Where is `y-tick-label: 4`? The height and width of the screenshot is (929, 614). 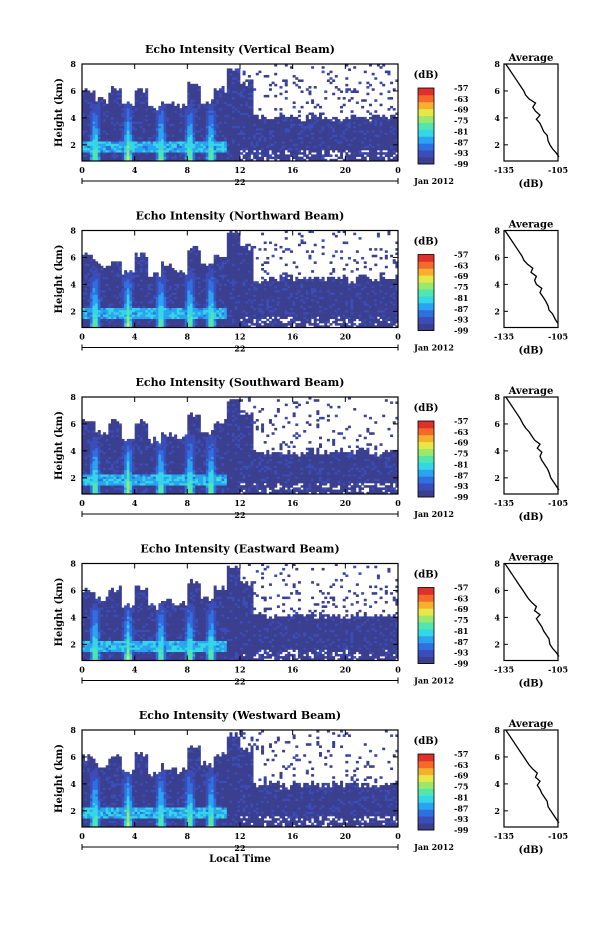
y-tick-label: 4 is located at coordinates (73, 118).